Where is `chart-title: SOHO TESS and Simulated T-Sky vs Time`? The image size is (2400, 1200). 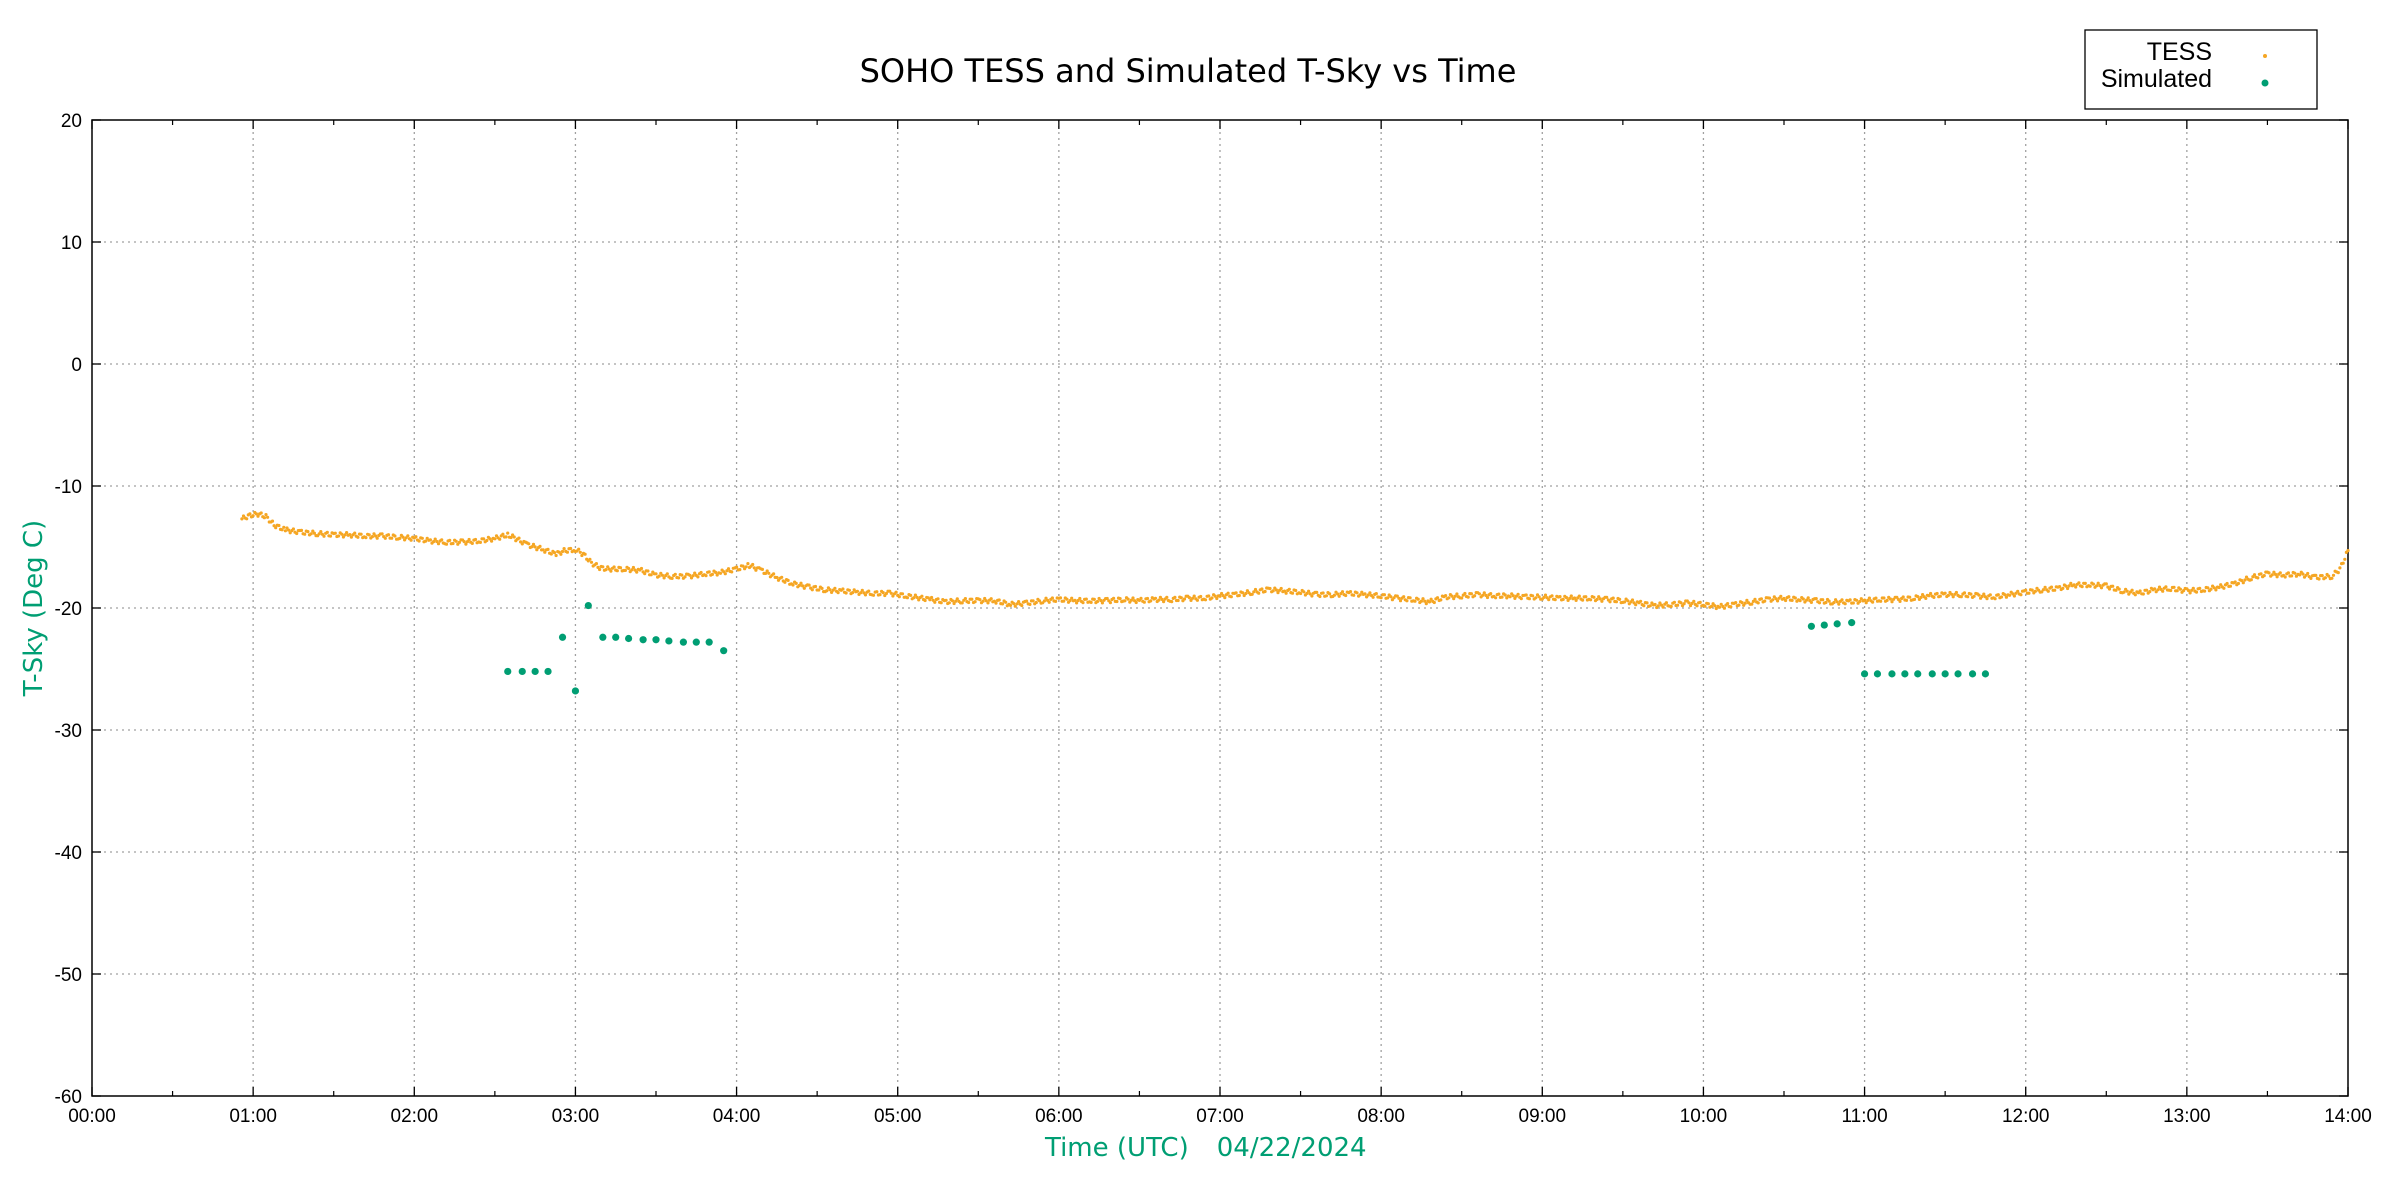
chart-title: SOHO TESS and Simulated T-Sky vs Time is located at coordinates (1188, 71).